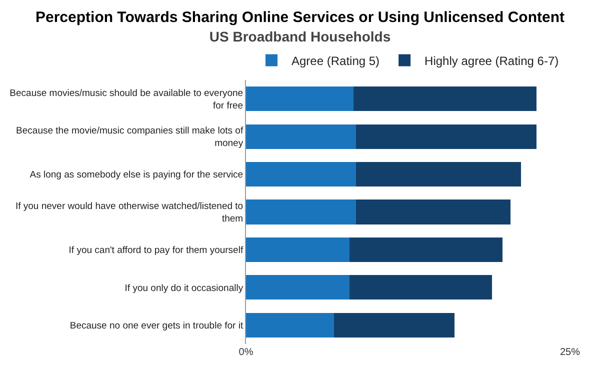 Image resolution: width=600 pixels, height=369 pixels. What do you see at coordinates (336, 61) in the screenshot?
I see `legend-label: Agree (Rating 5)` at bounding box center [336, 61].